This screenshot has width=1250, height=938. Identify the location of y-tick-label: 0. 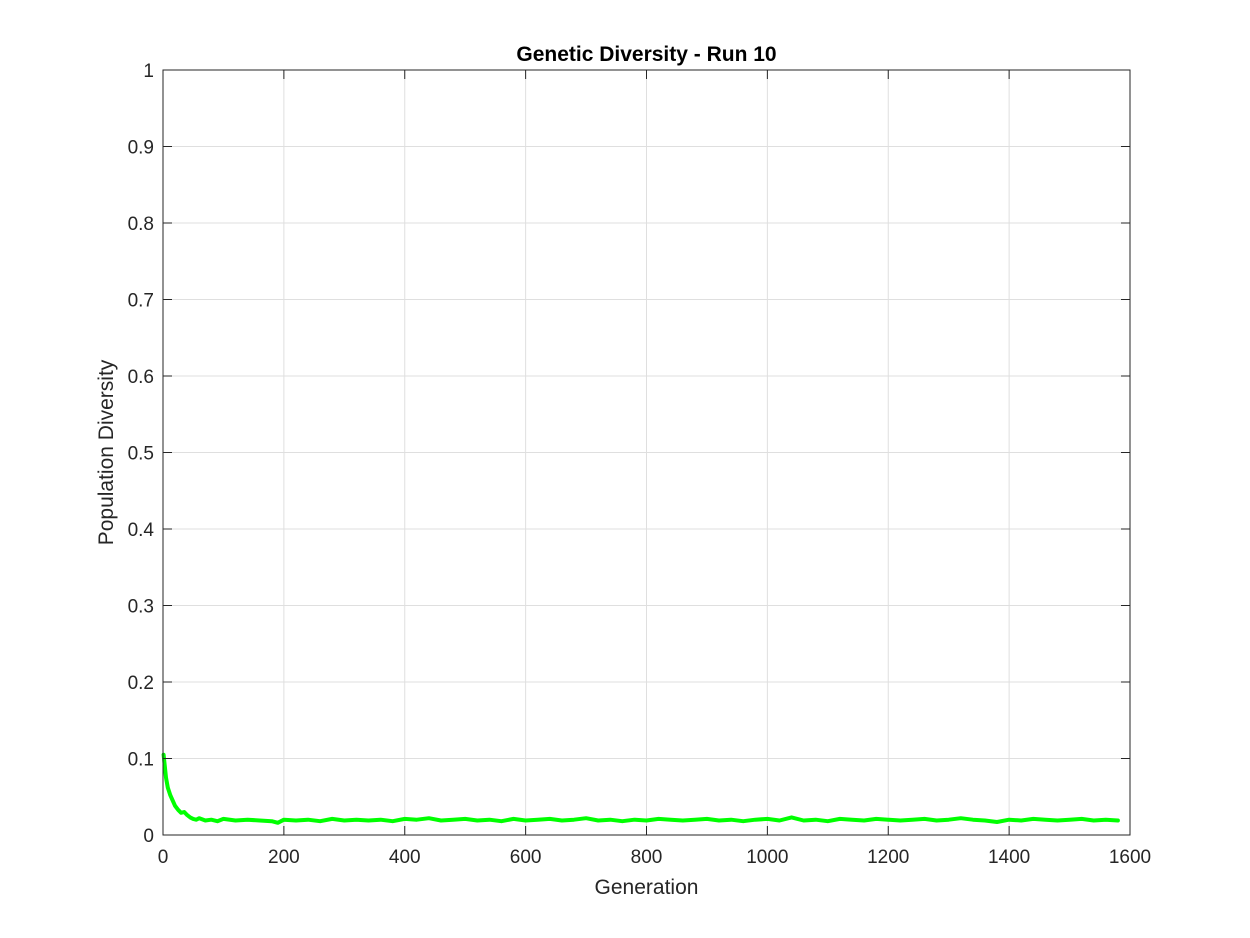
(148, 836).